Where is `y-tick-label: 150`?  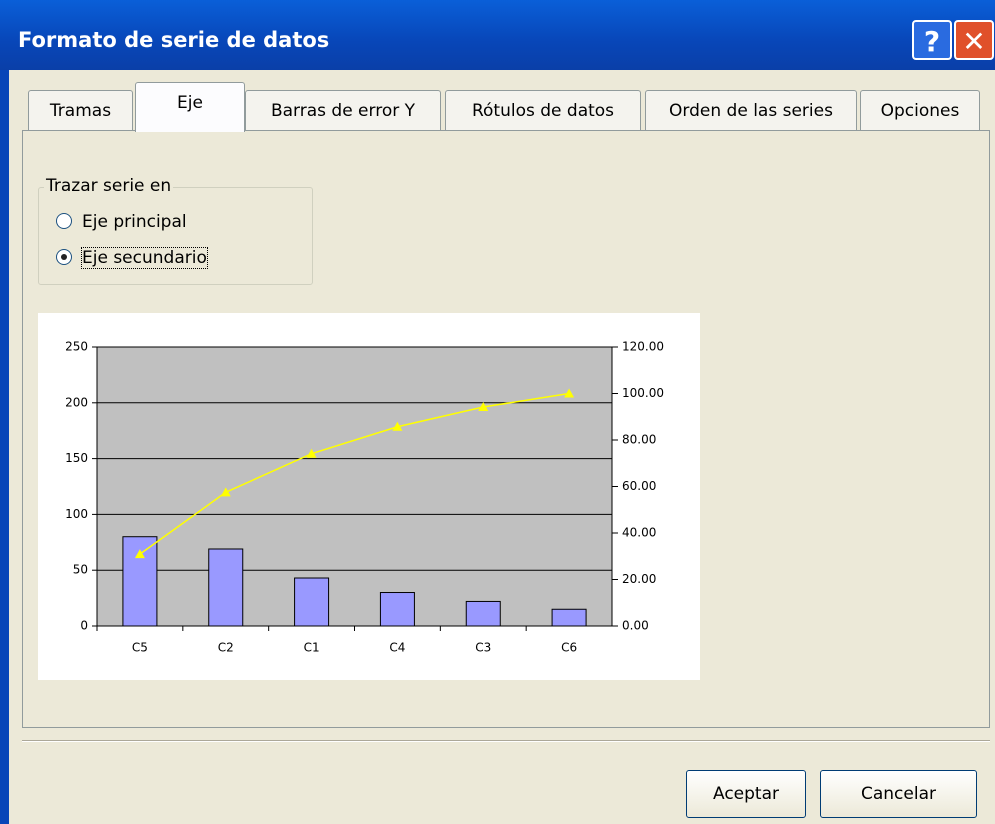 y-tick-label: 150 is located at coordinates (76, 458).